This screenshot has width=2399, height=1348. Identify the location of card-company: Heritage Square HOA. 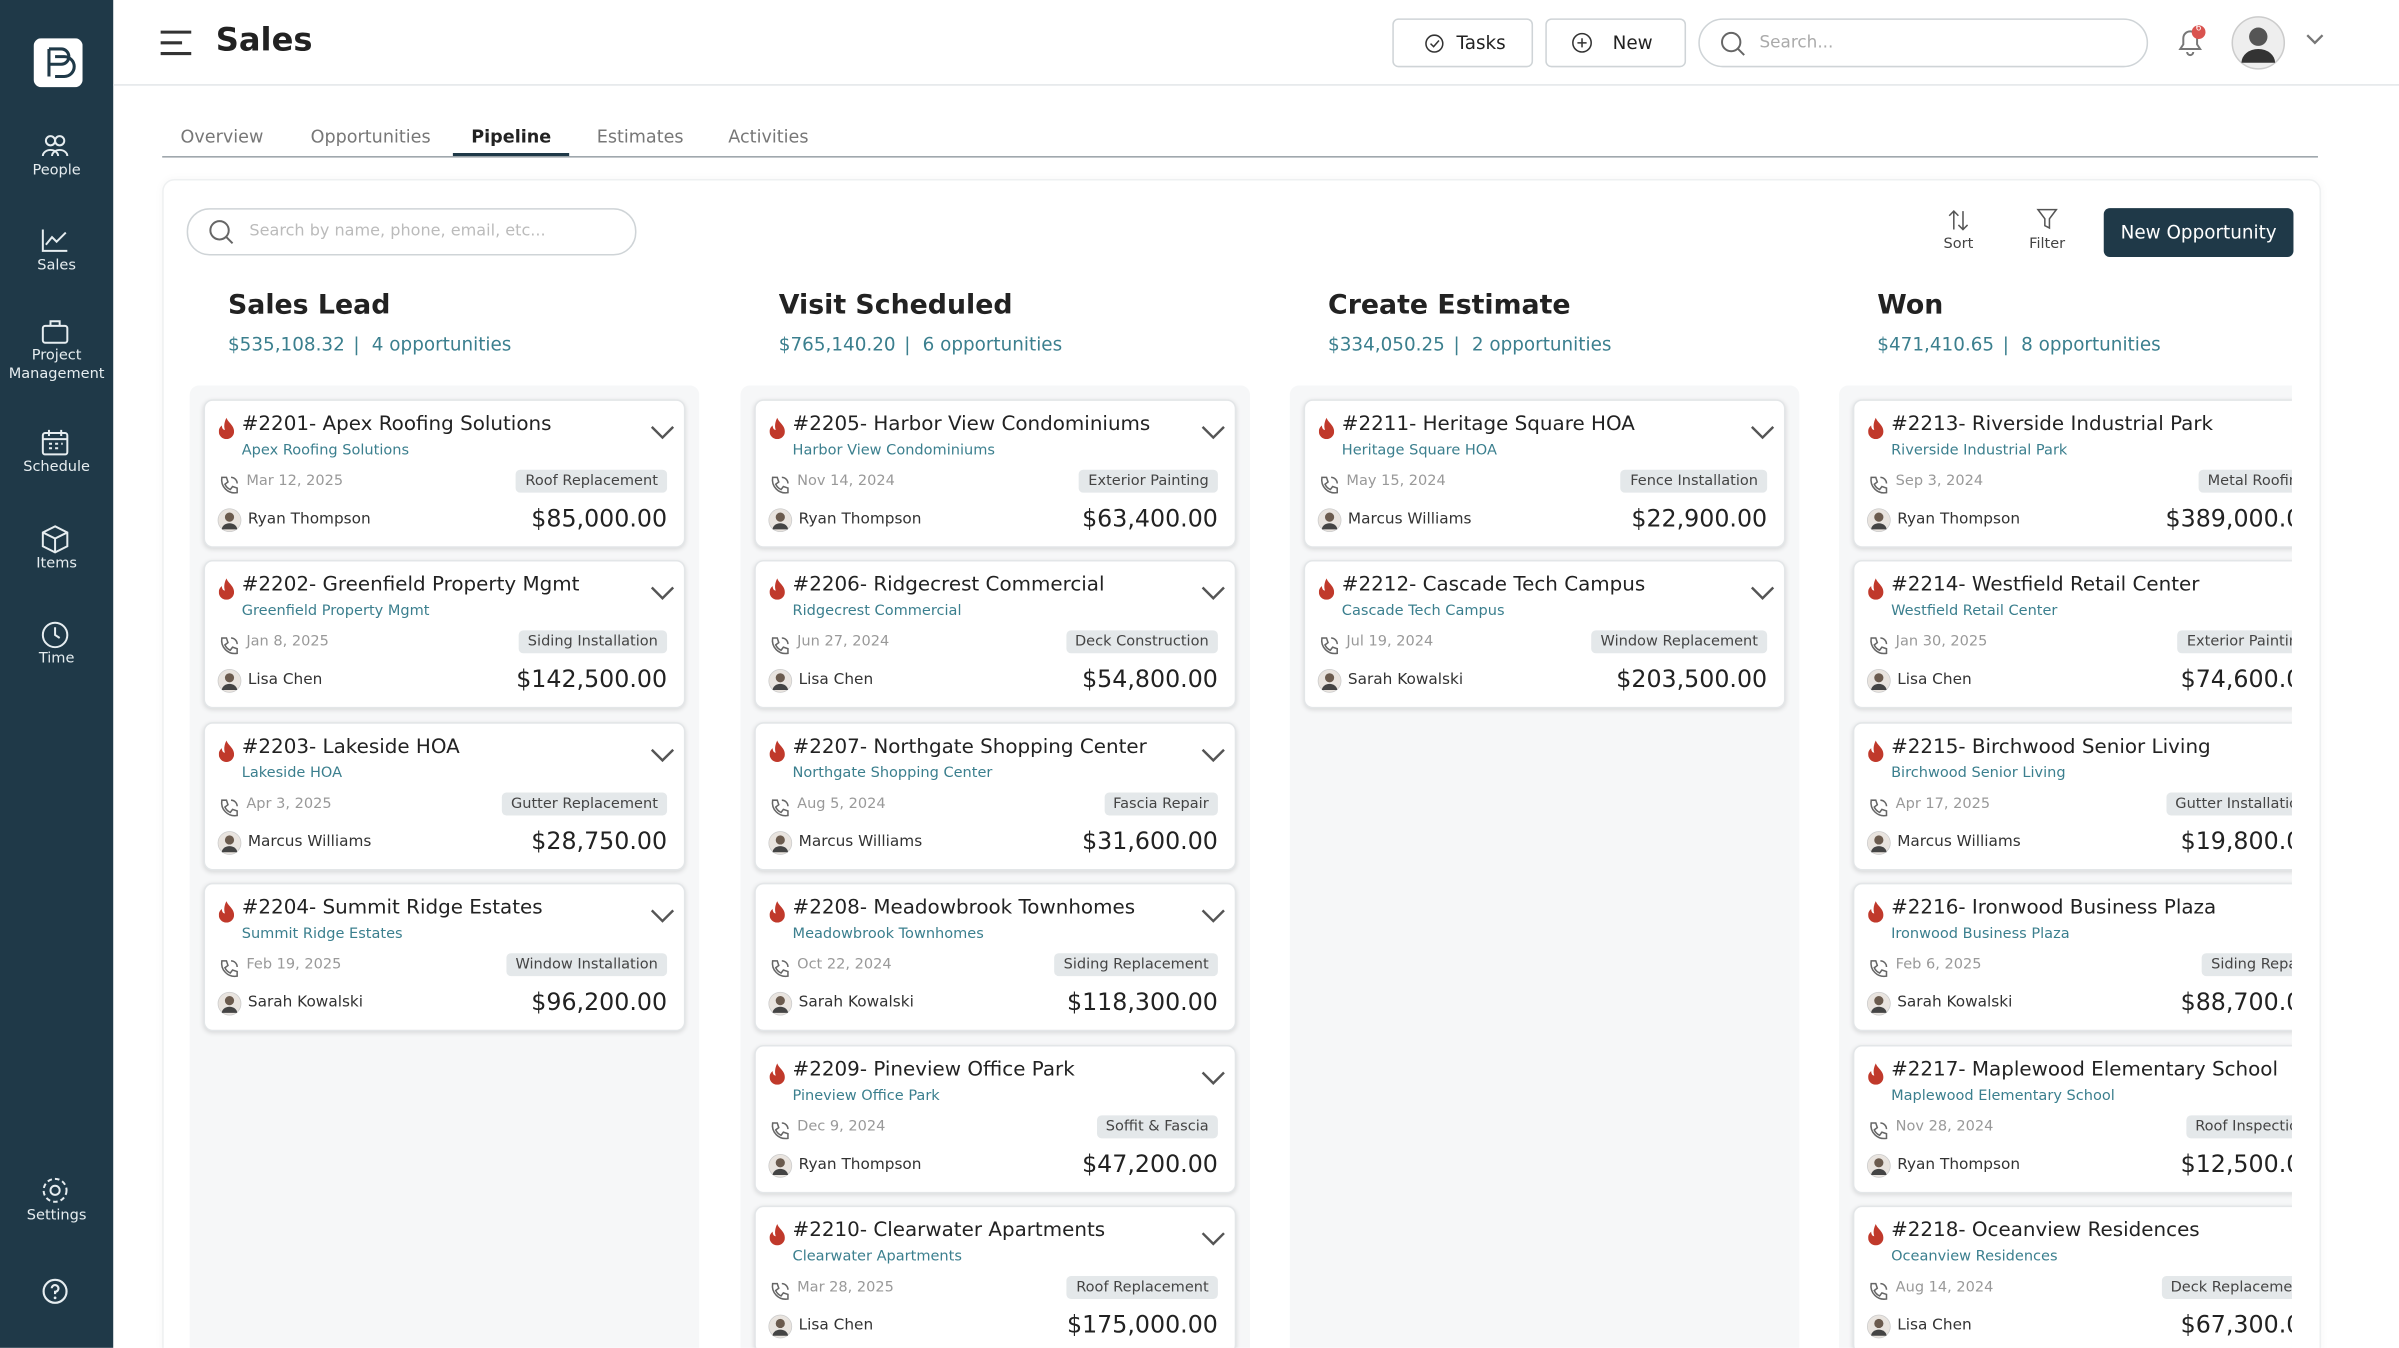
(1419, 450).